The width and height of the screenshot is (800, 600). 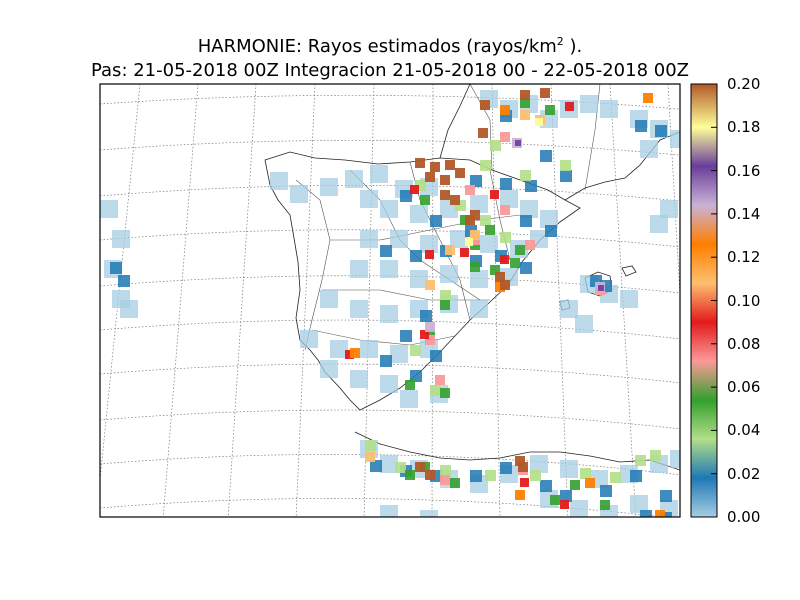 What do you see at coordinates (744, 387) in the screenshot?
I see `colorbar-tick-label: 0.06` at bounding box center [744, 387].